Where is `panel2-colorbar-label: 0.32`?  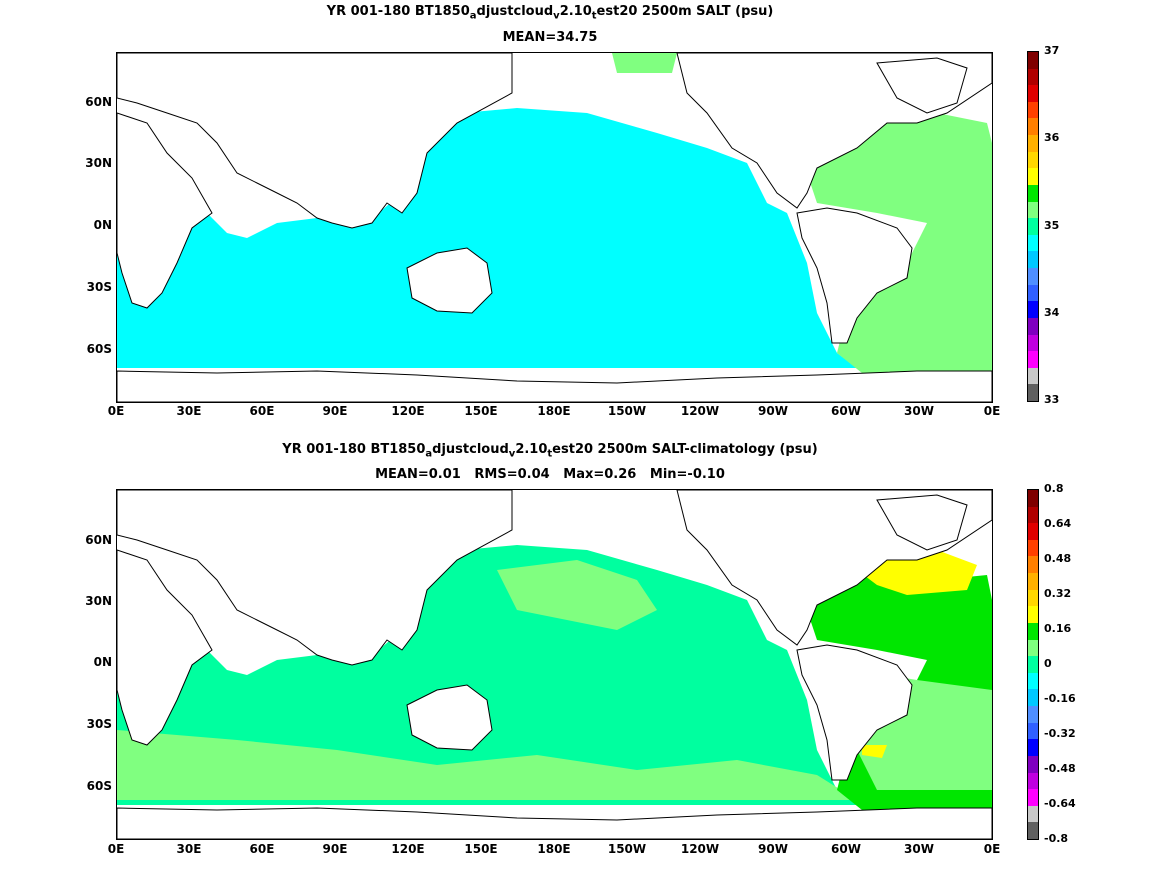
panel2-colorbar-label: 0.32 is located at coordinates (1058, 593).